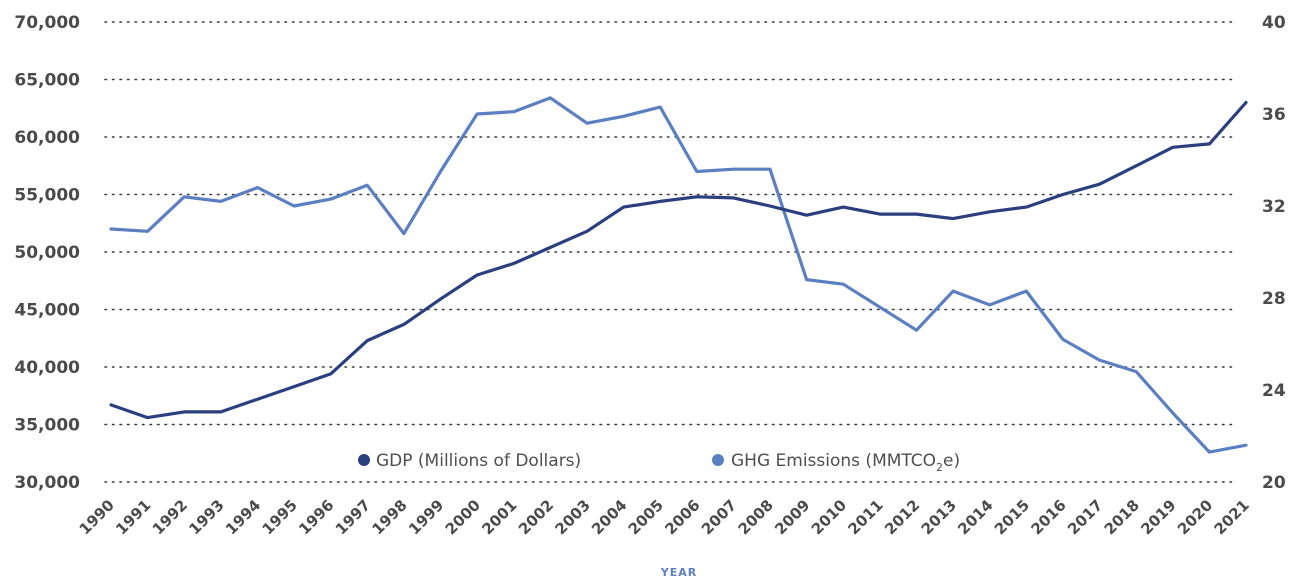  What do you see at coordinates (756, 517) in the screenshot?
I see `x-tick-label: 2008` at bounding box center [756, 517].